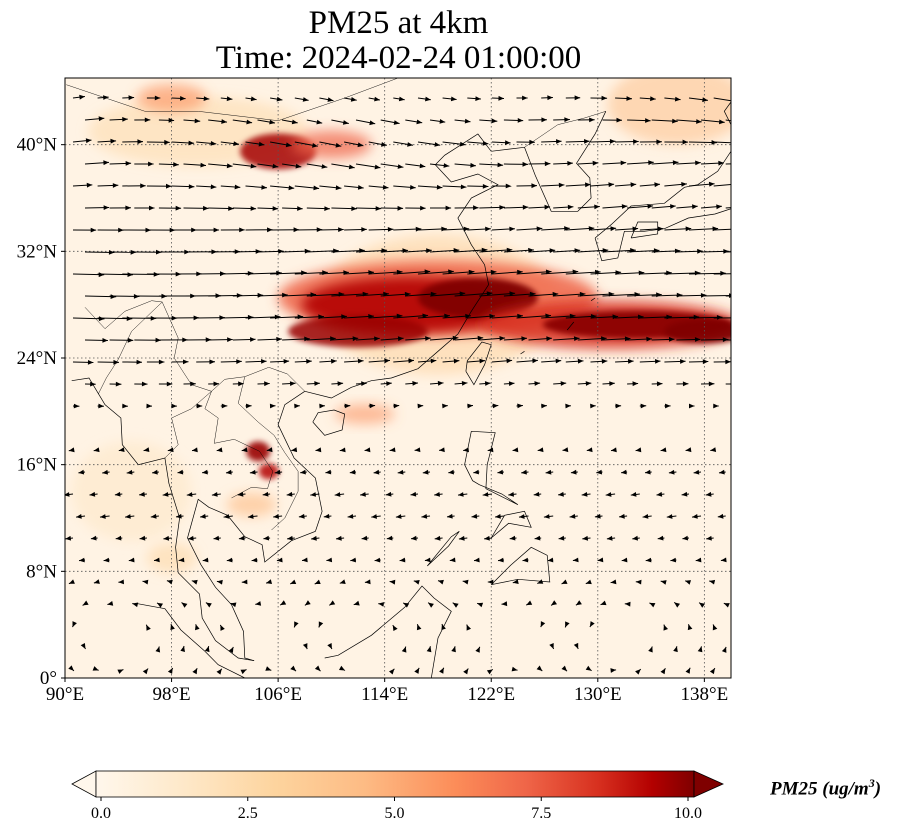 The image size is (905, 836). I want to click on map-title: PM25 at 4km, so click(398, 23).